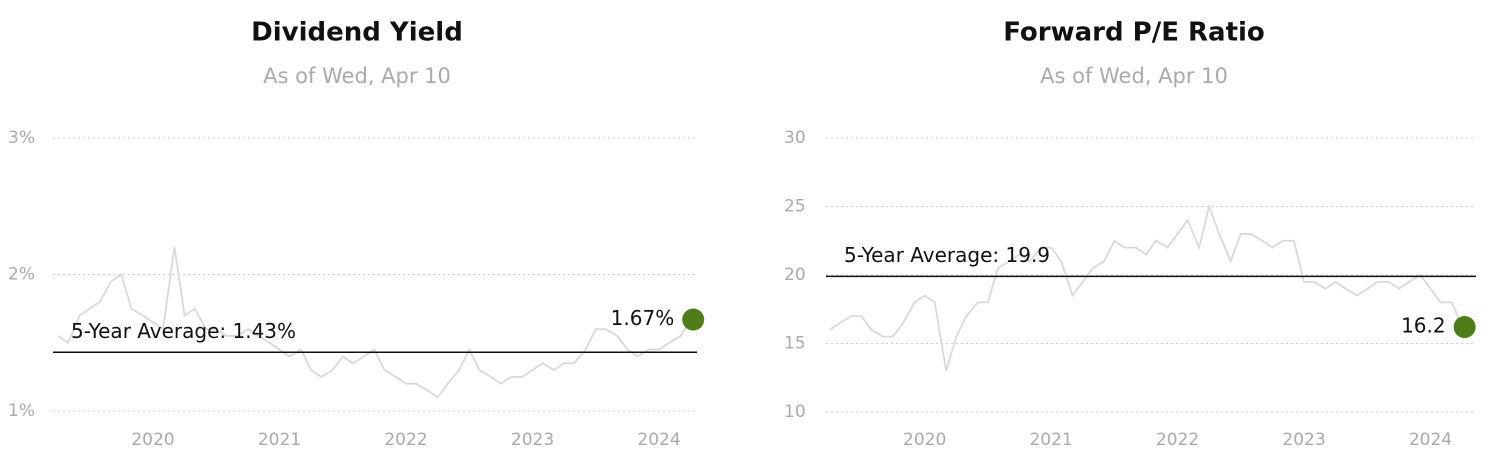 The image size is (1489, 455). I want to click on y-tick-label: 20, so click(795, 275).